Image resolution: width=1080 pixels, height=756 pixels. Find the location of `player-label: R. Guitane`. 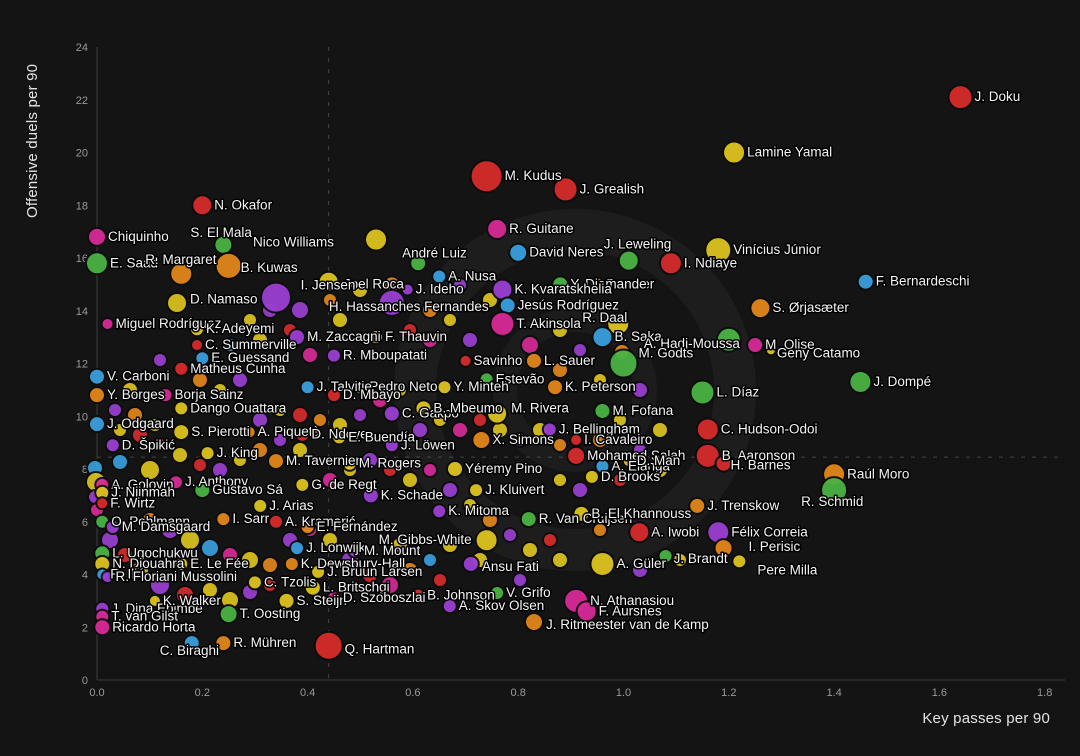

player-label: R. Guitane is located at coordinates (541, 228).